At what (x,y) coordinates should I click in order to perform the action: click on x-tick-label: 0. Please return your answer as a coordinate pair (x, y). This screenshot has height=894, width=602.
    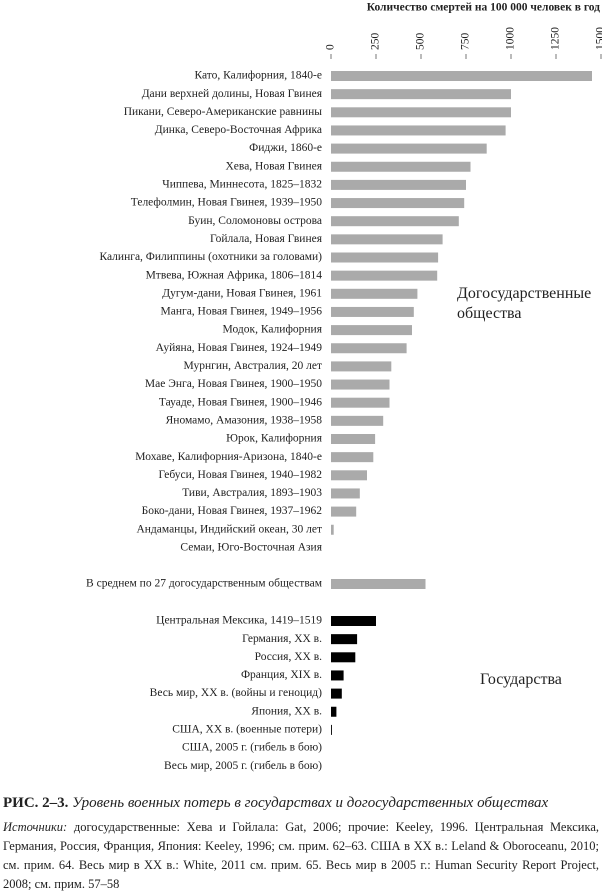
    Looking at the image, I should click on (331, 47).